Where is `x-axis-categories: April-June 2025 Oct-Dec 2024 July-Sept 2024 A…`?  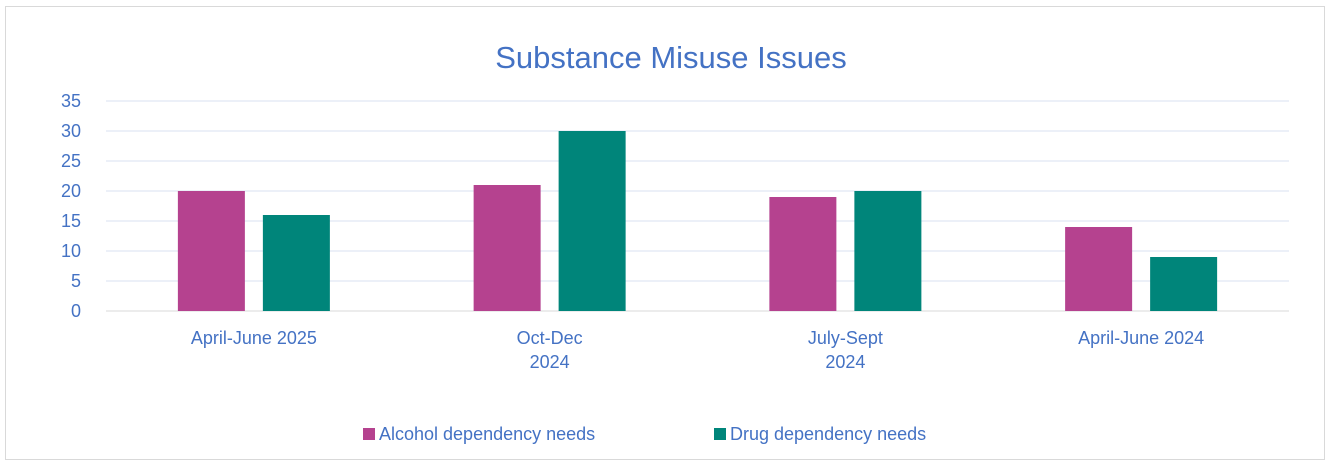
x-axis-categories: April-June 2025 Oct-Dec 2024 July-Sept 2024 A… is located at coordinates (697, 350).